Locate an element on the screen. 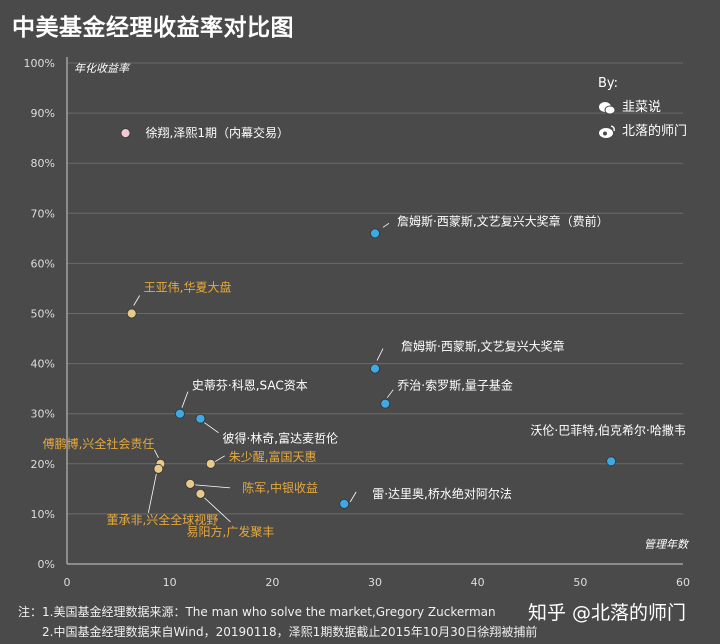 The height and width of the screenshot is (644, 720). y-tick-label: 10% is located at coordinates (43, 514).